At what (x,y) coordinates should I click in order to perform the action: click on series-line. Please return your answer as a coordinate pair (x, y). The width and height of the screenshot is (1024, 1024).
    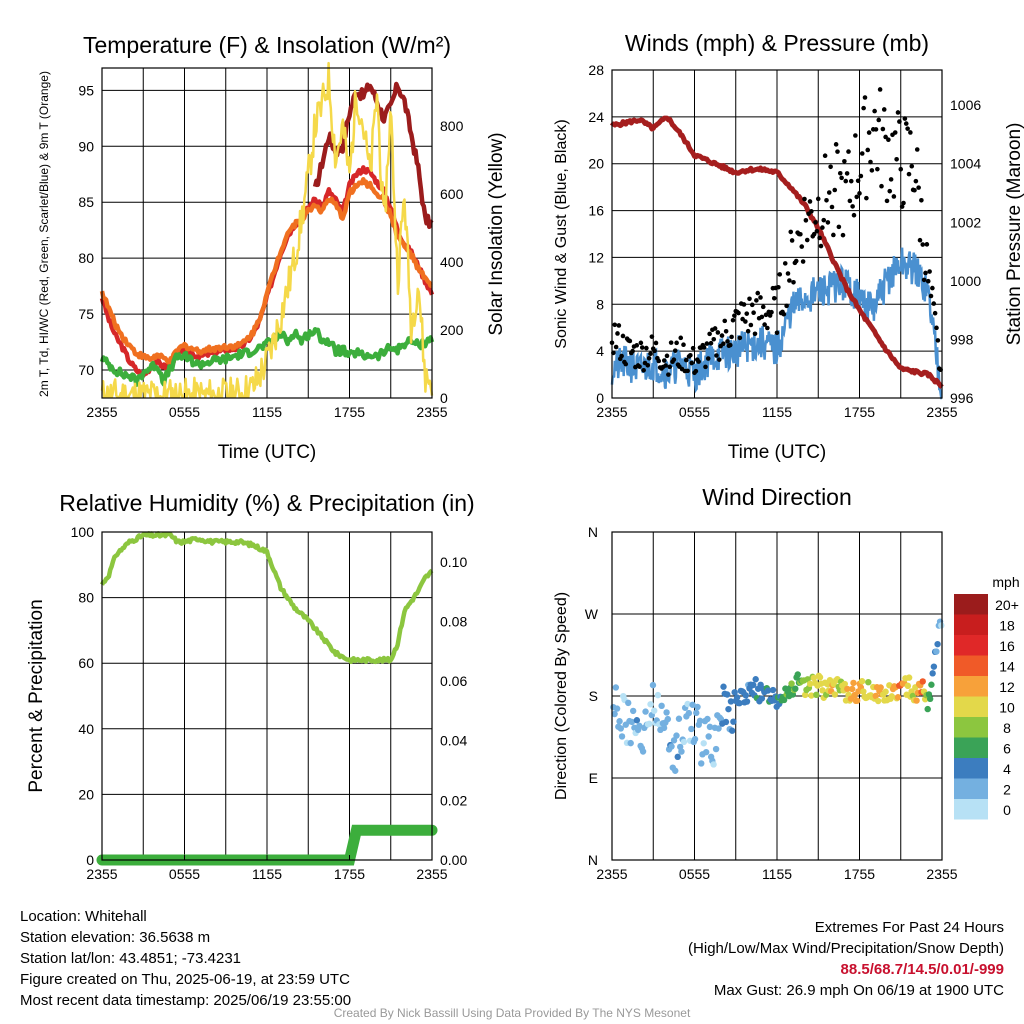
    Looking at the image, I should click on (267, 357).